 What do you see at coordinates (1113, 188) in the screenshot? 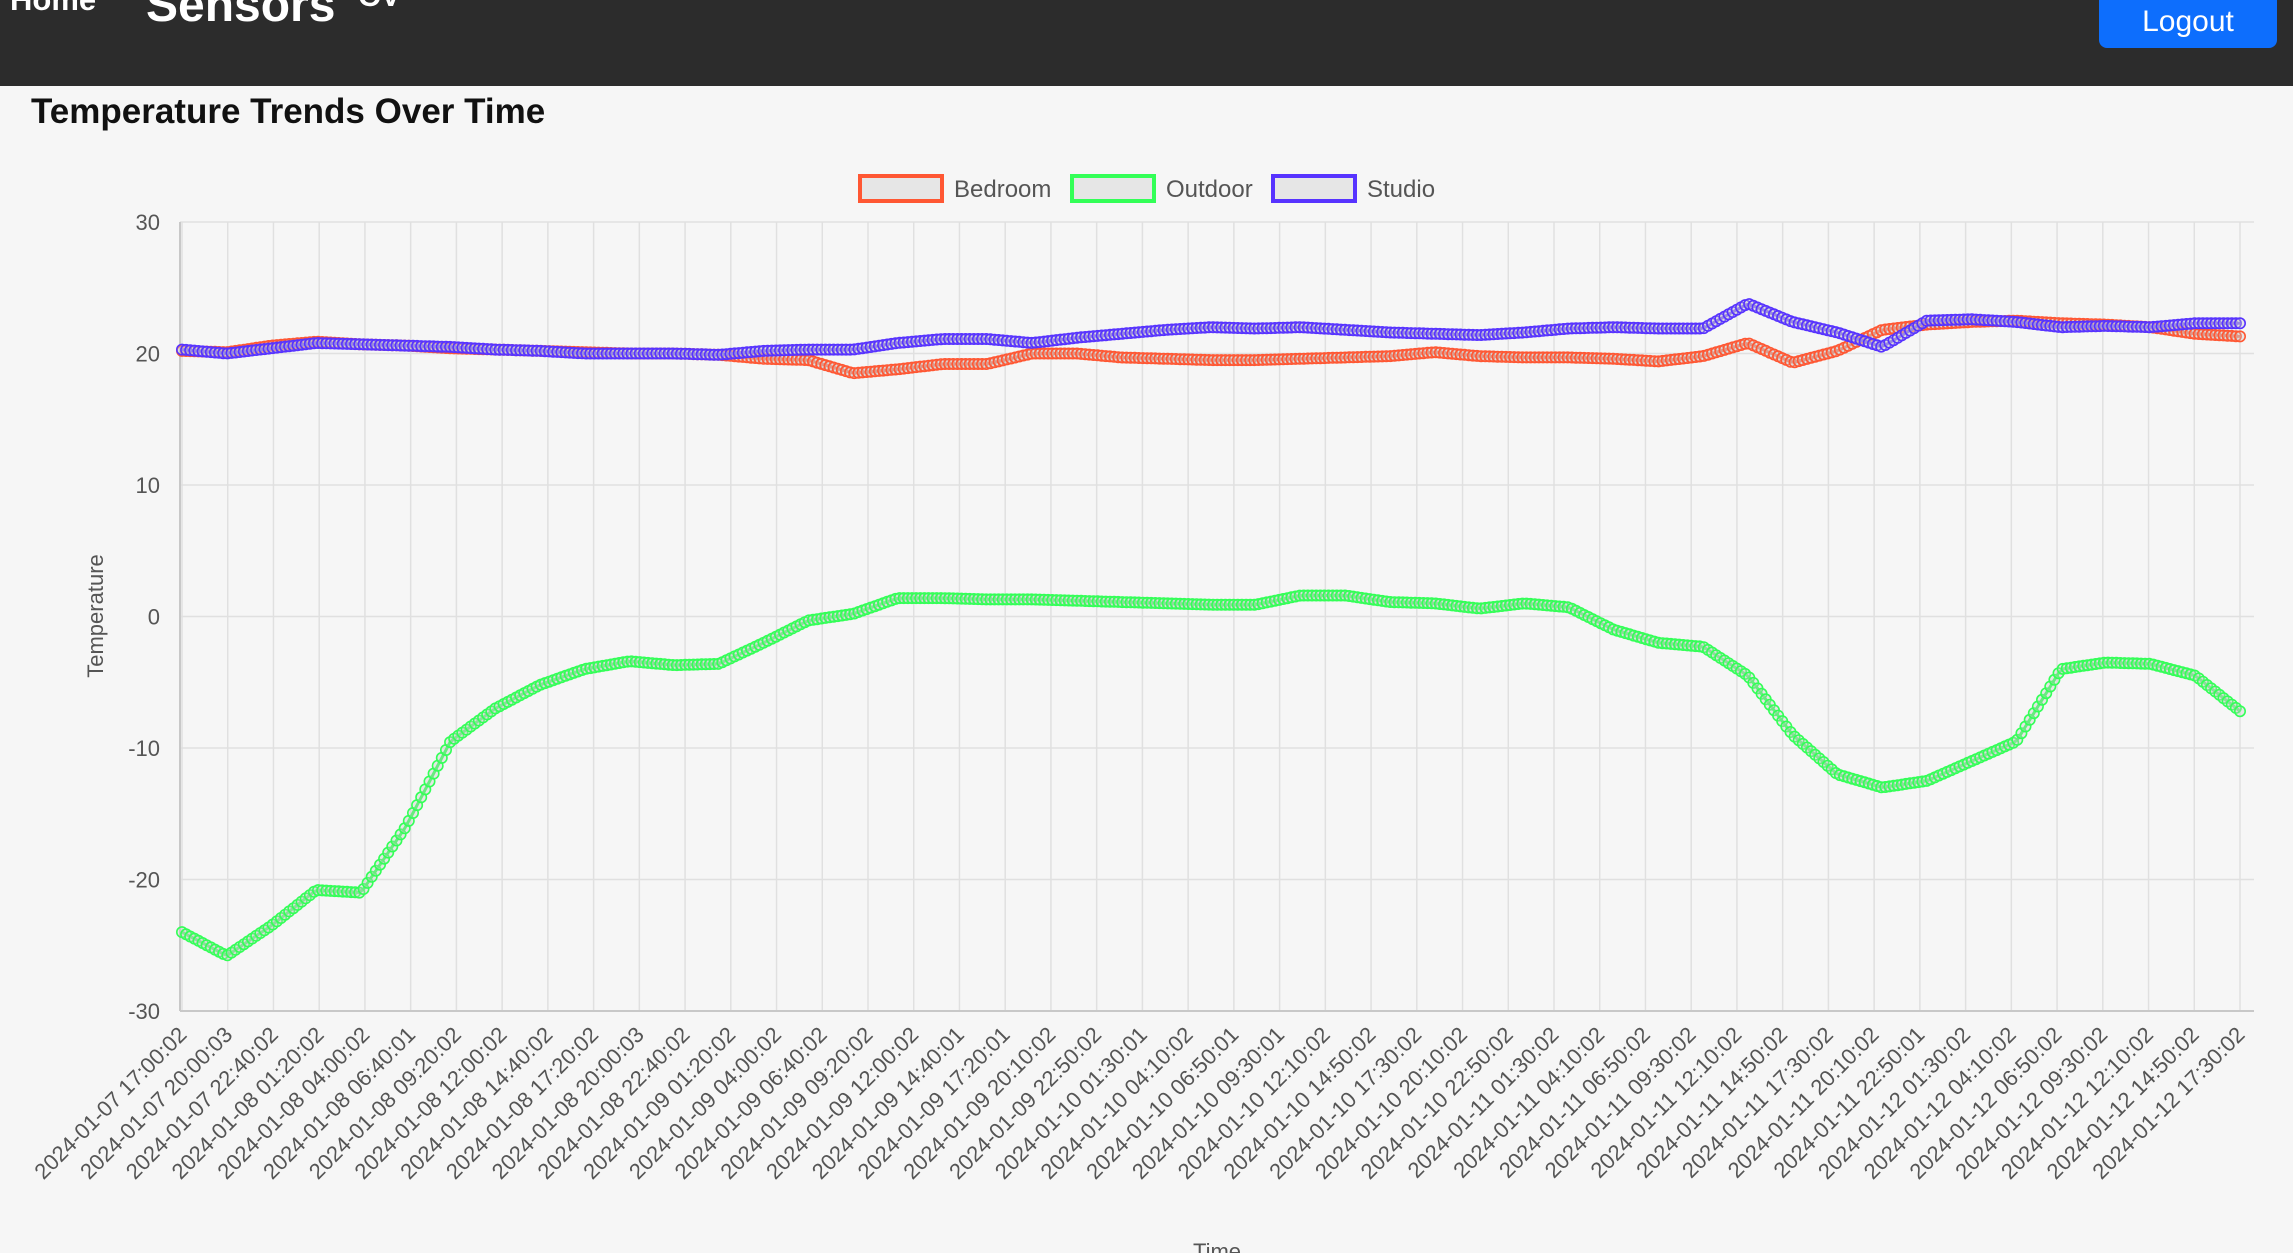
I see `legend-swatch-outdoor` at bounding box center [1113, 188].